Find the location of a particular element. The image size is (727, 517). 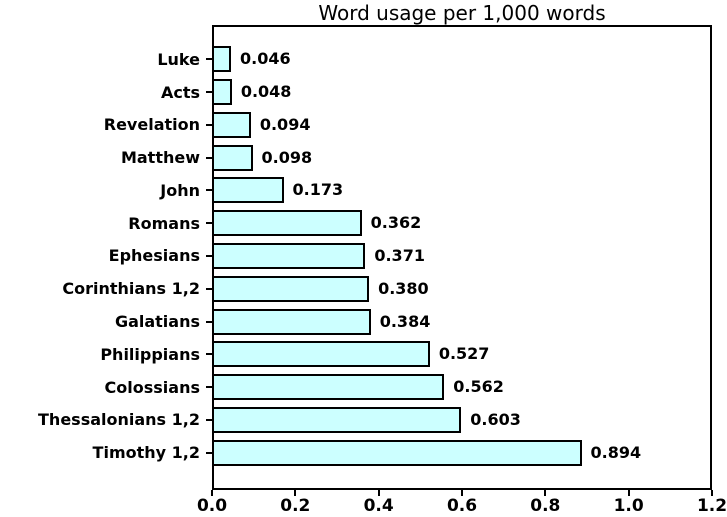

value-label: 0.527 is located at coordinates (464, 354).